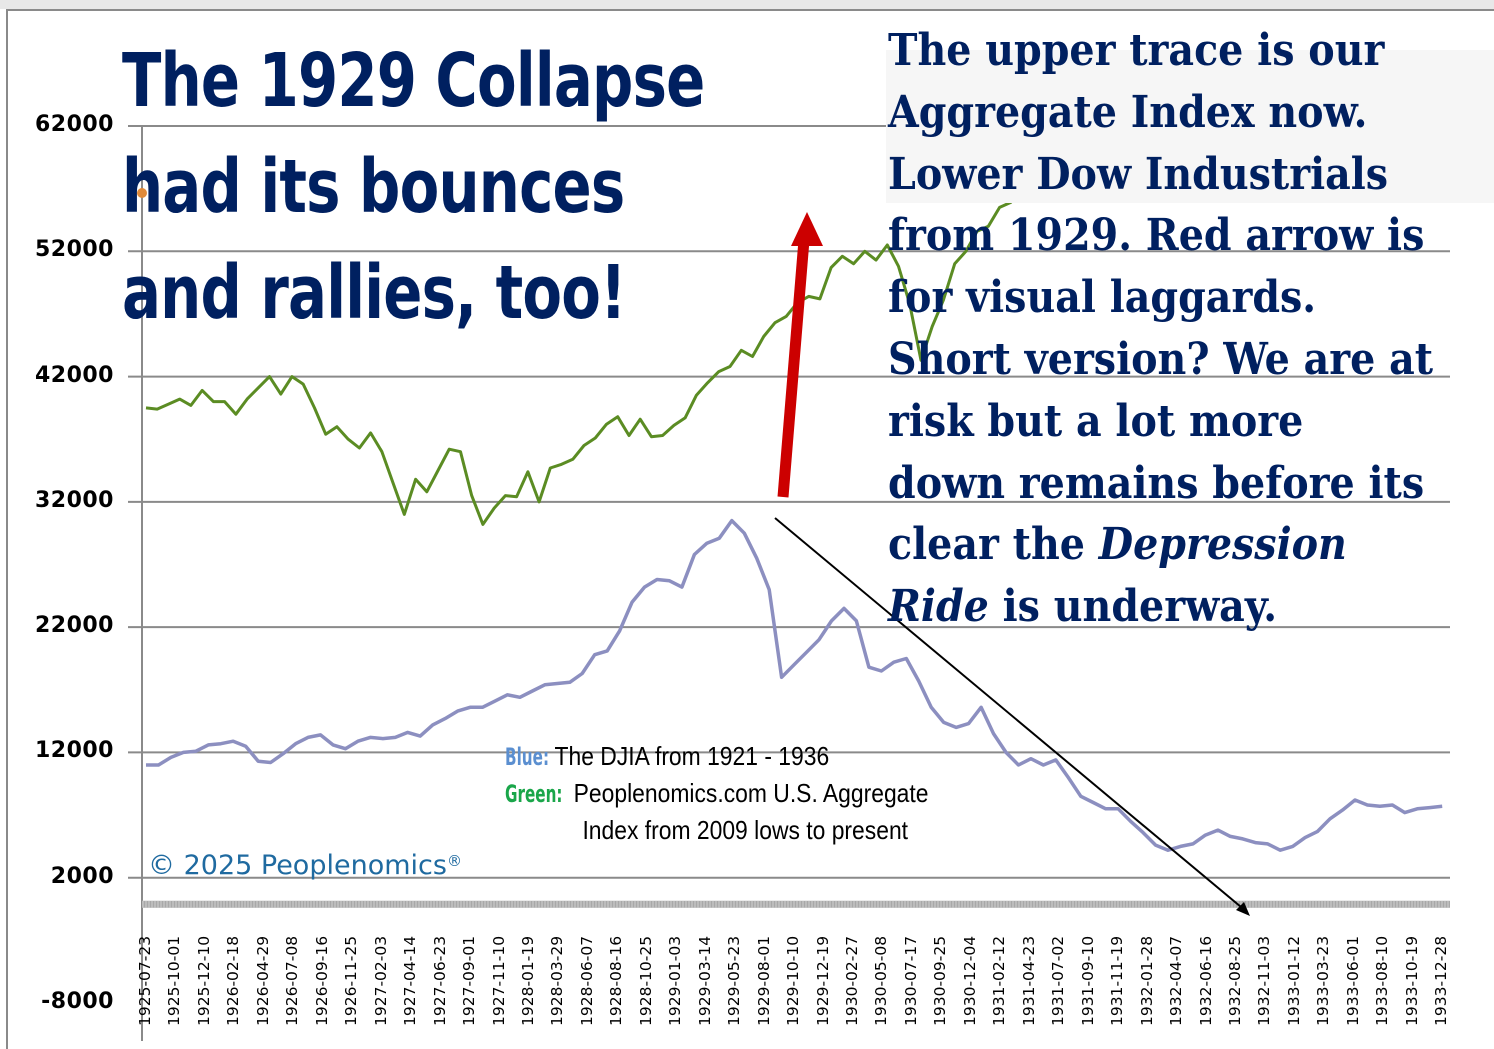 This screenshot has width=1494, height=1049. What do you see at coordinates (1411, 980) in the screenshot?
I see `x-tick-label: 1933-10-19` at bounding box center [1411, 980].